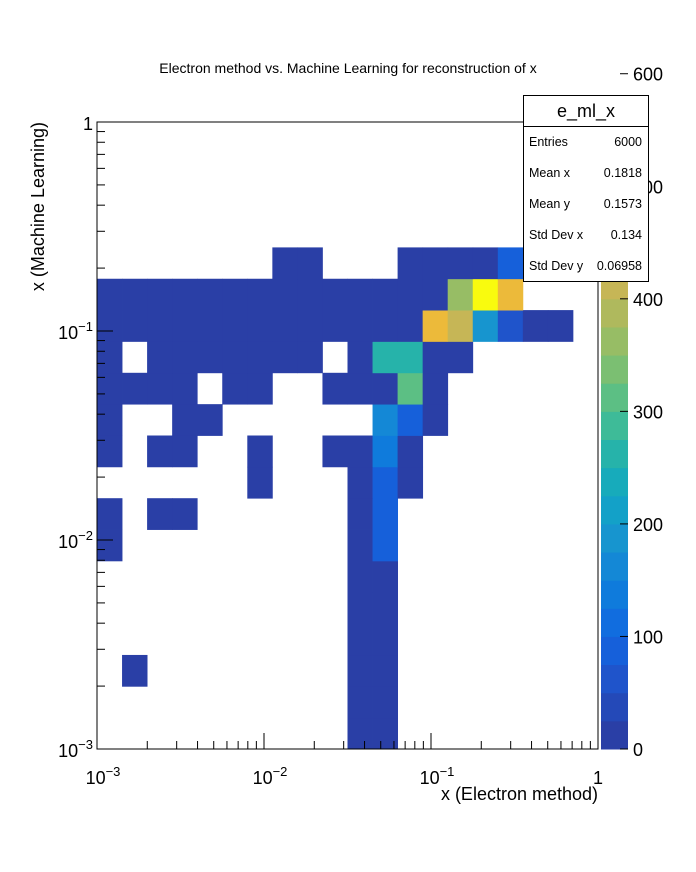  Describe the element at coordinates (628, 142) in the screenshot. I see `stats-value: 6000` at that location.